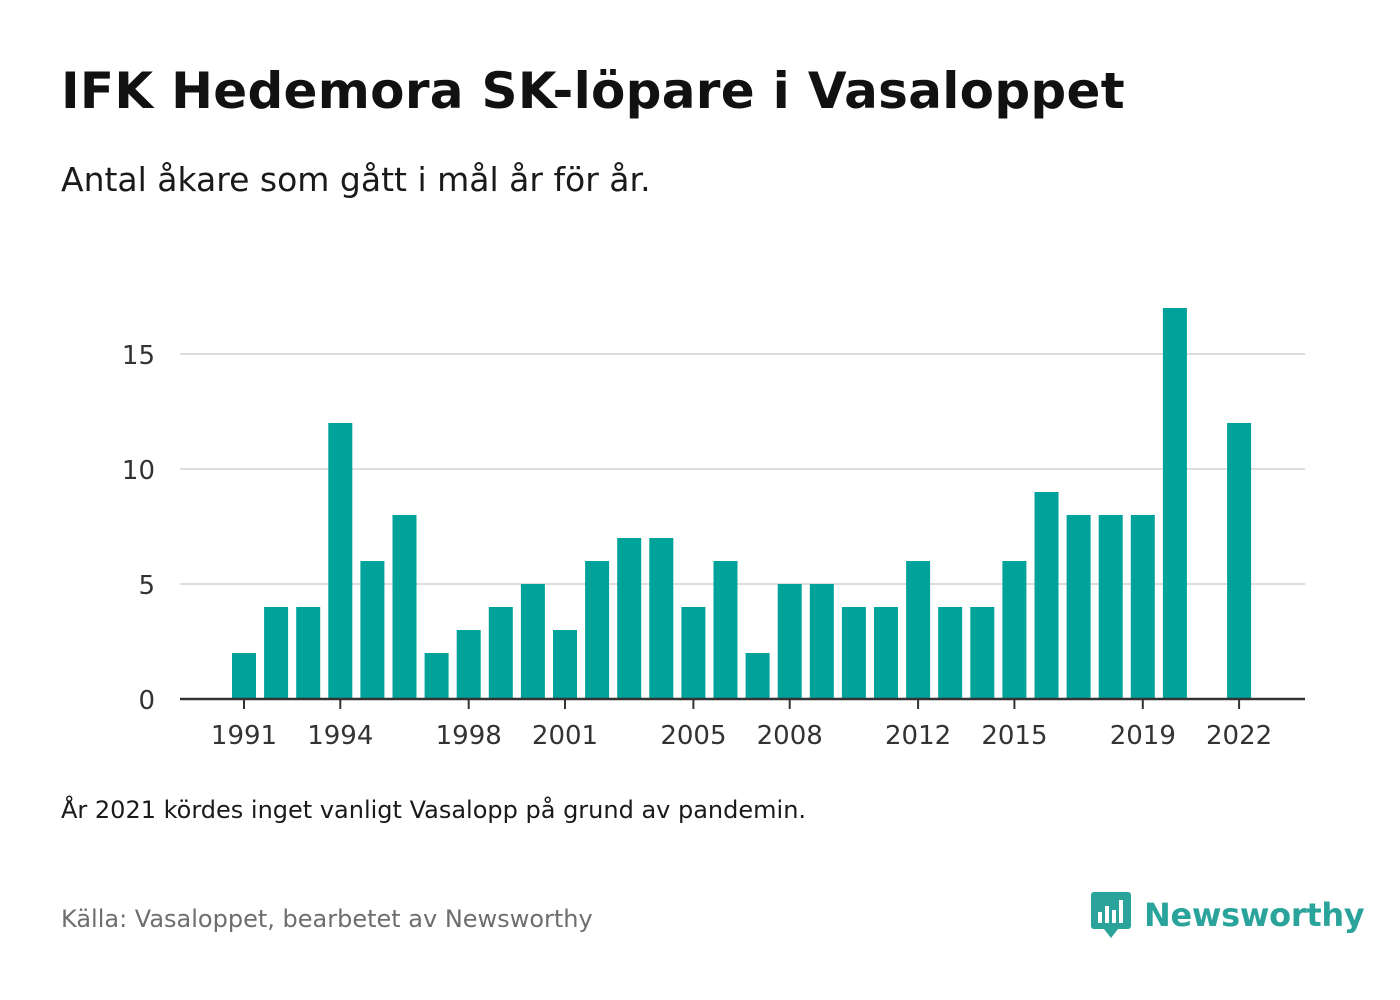 This screenshot has height=1000, width=1400. Describe the element at coordinates (436, 676) in the screenshot. I see `bar-1997` at that location.